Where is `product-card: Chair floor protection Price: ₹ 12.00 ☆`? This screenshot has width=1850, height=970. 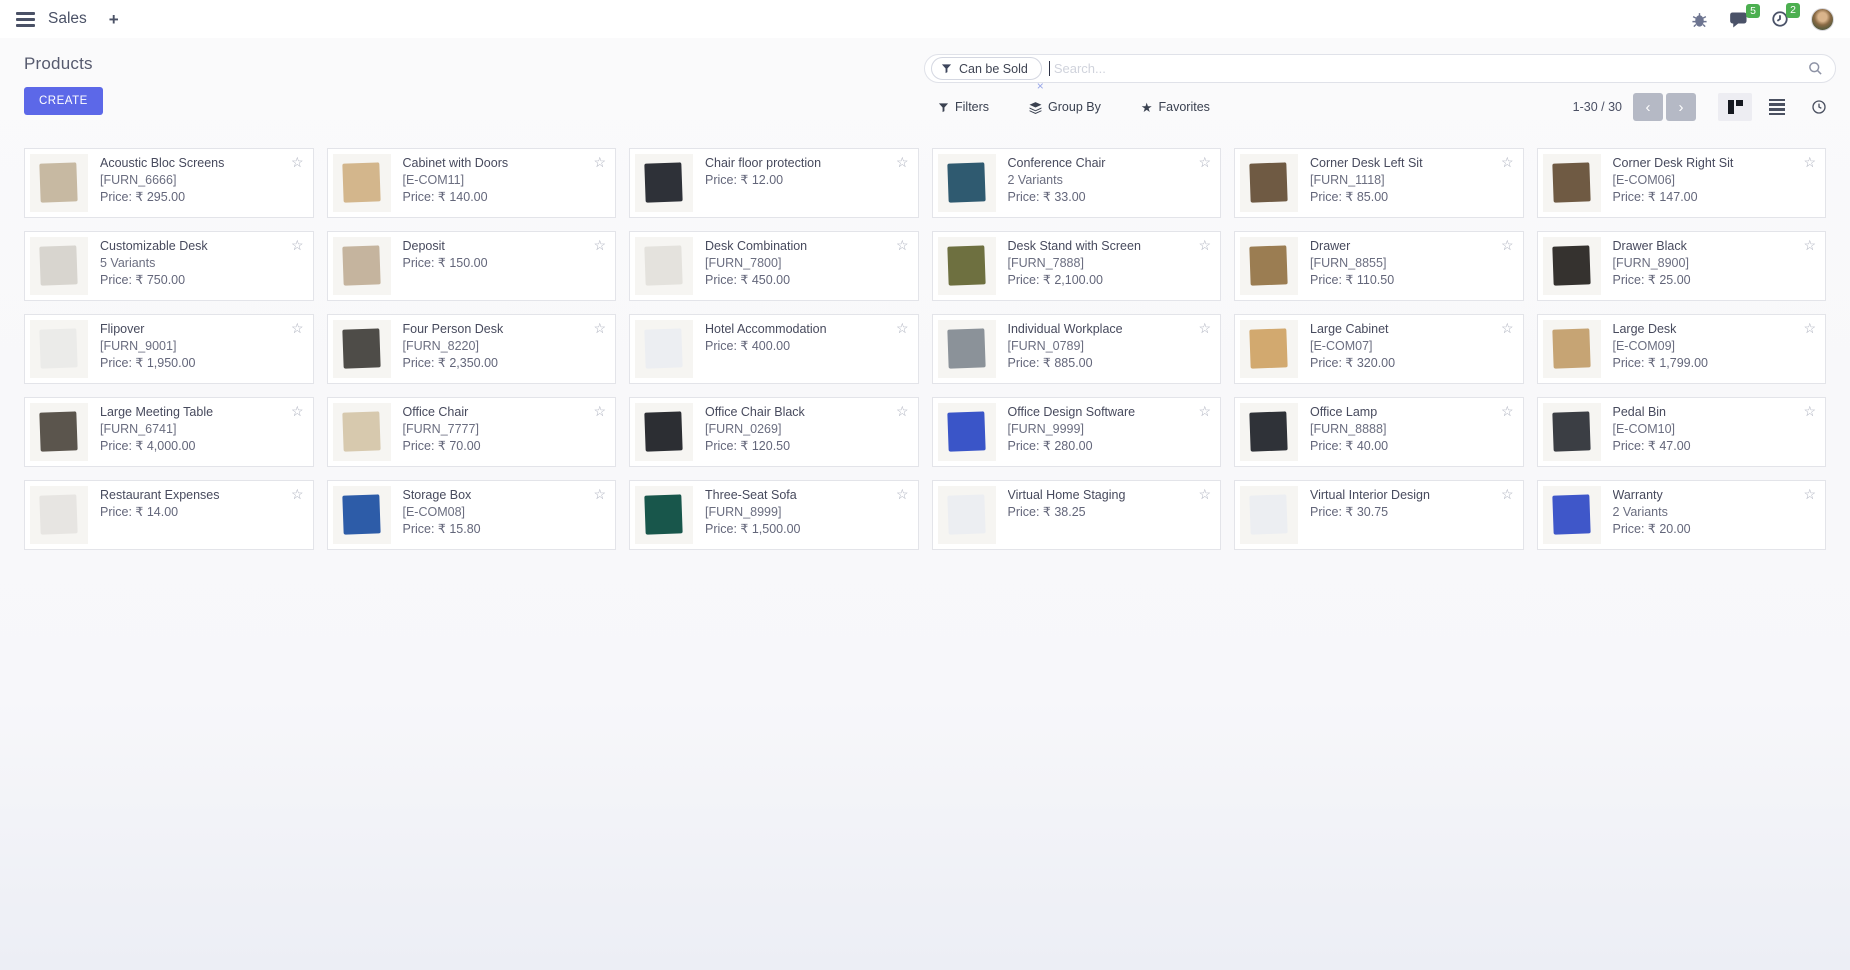
product-card: Chair floor protection Price: ₹ 12.00 ☆ is located at coordinates (774, 183).